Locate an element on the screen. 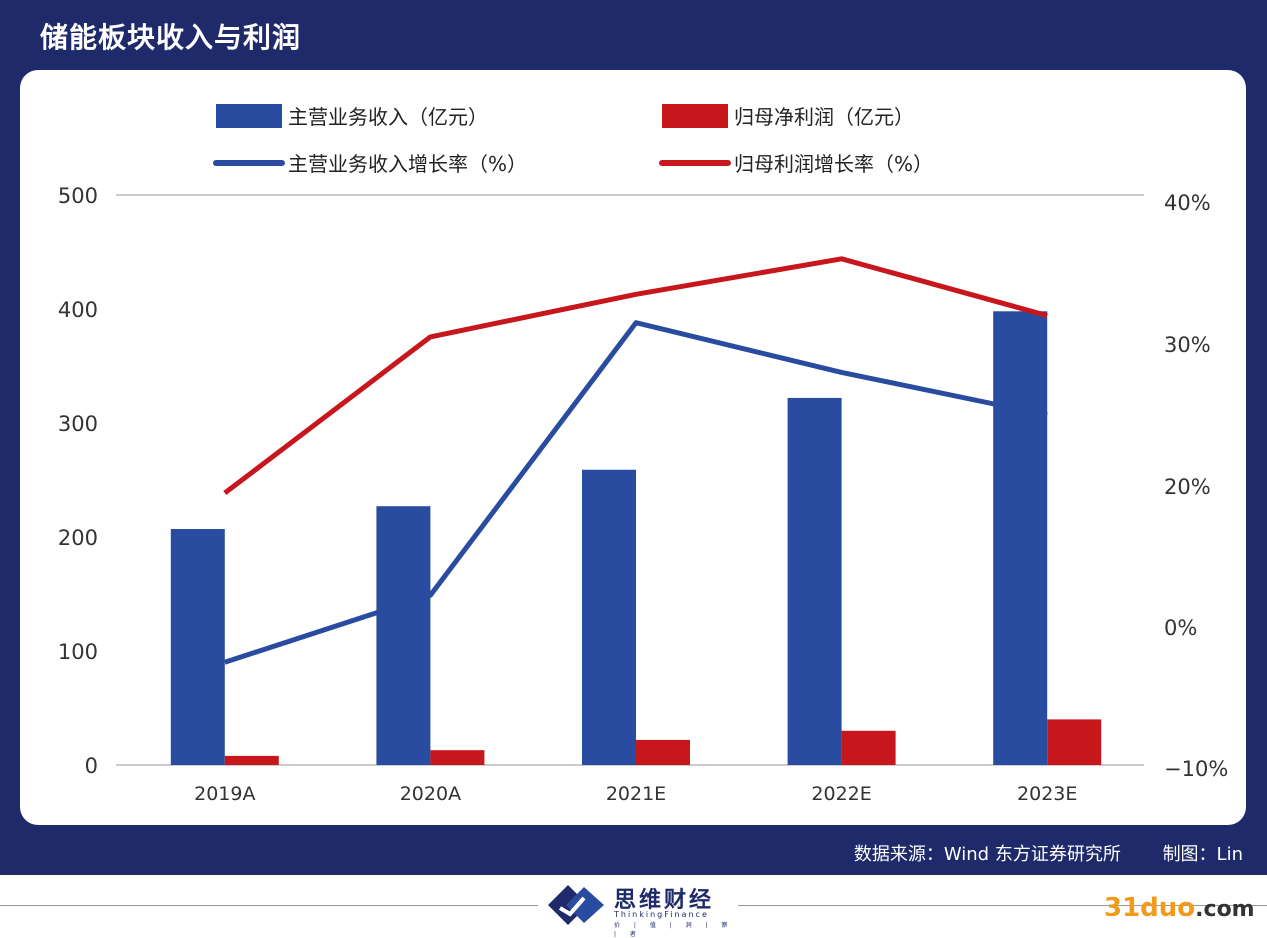 The image size is (1267, 938). right-tick-label: 0% is located at coordinates (1180, 628).